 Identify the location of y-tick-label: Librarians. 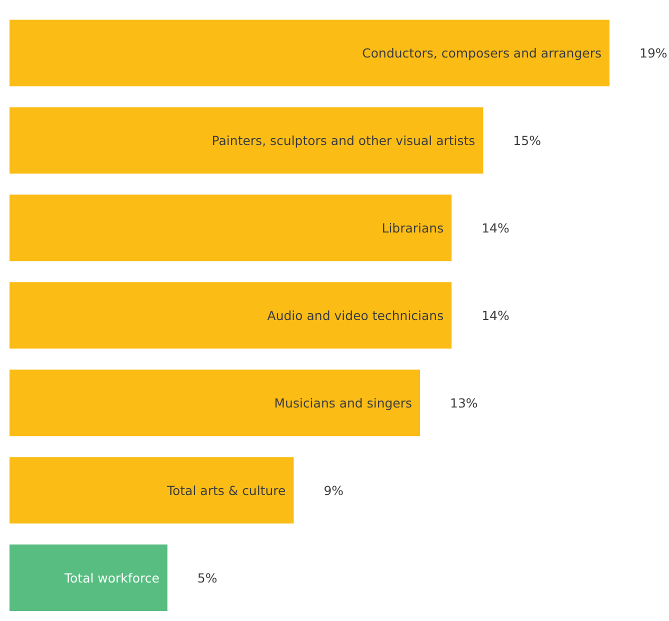
(413, 228).